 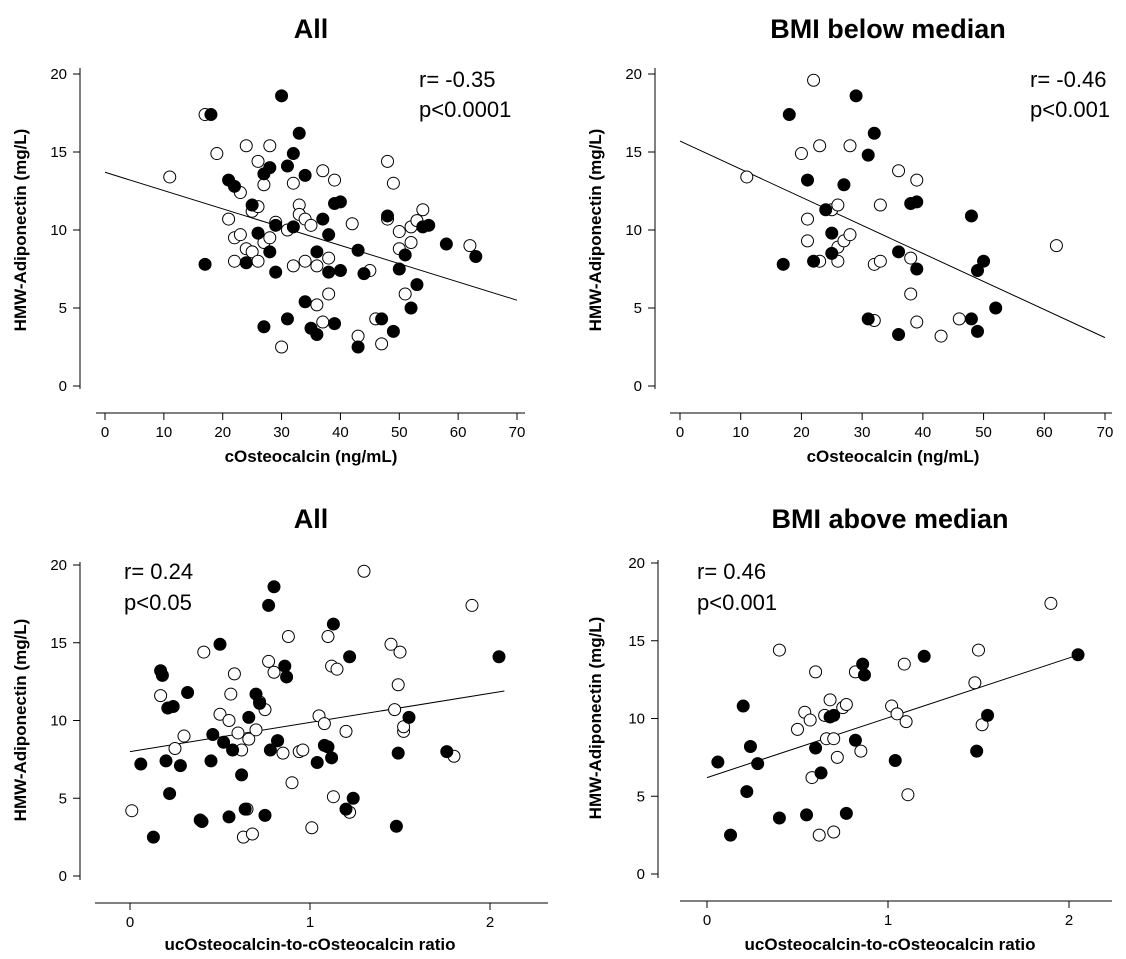 What do you see at coordinates (63, 798) in the screenshot?
I see `y-tick-label: 5` at bounding box center [63, 798].